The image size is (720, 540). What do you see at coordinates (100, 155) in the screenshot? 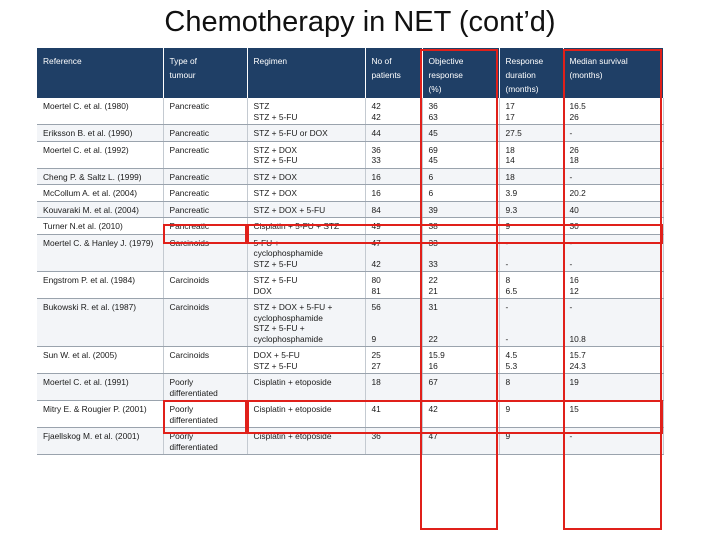
I see `cell-reference: Moertel C. et al. (1992)` at bounding box center [100, 155].